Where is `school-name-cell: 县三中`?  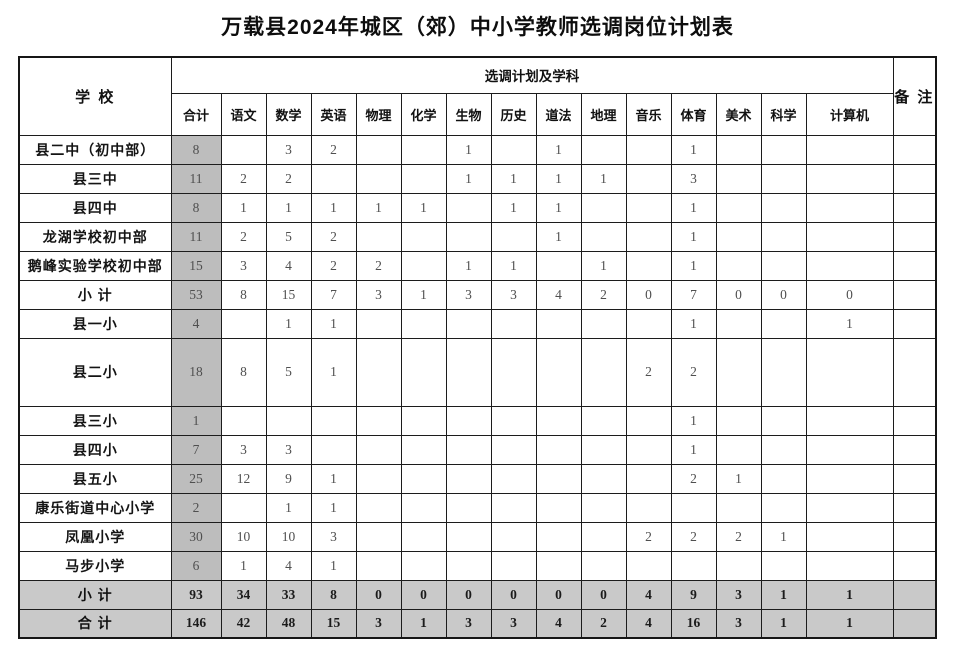 school-name-cell: 县三中 is located at coordinates (95, 178).